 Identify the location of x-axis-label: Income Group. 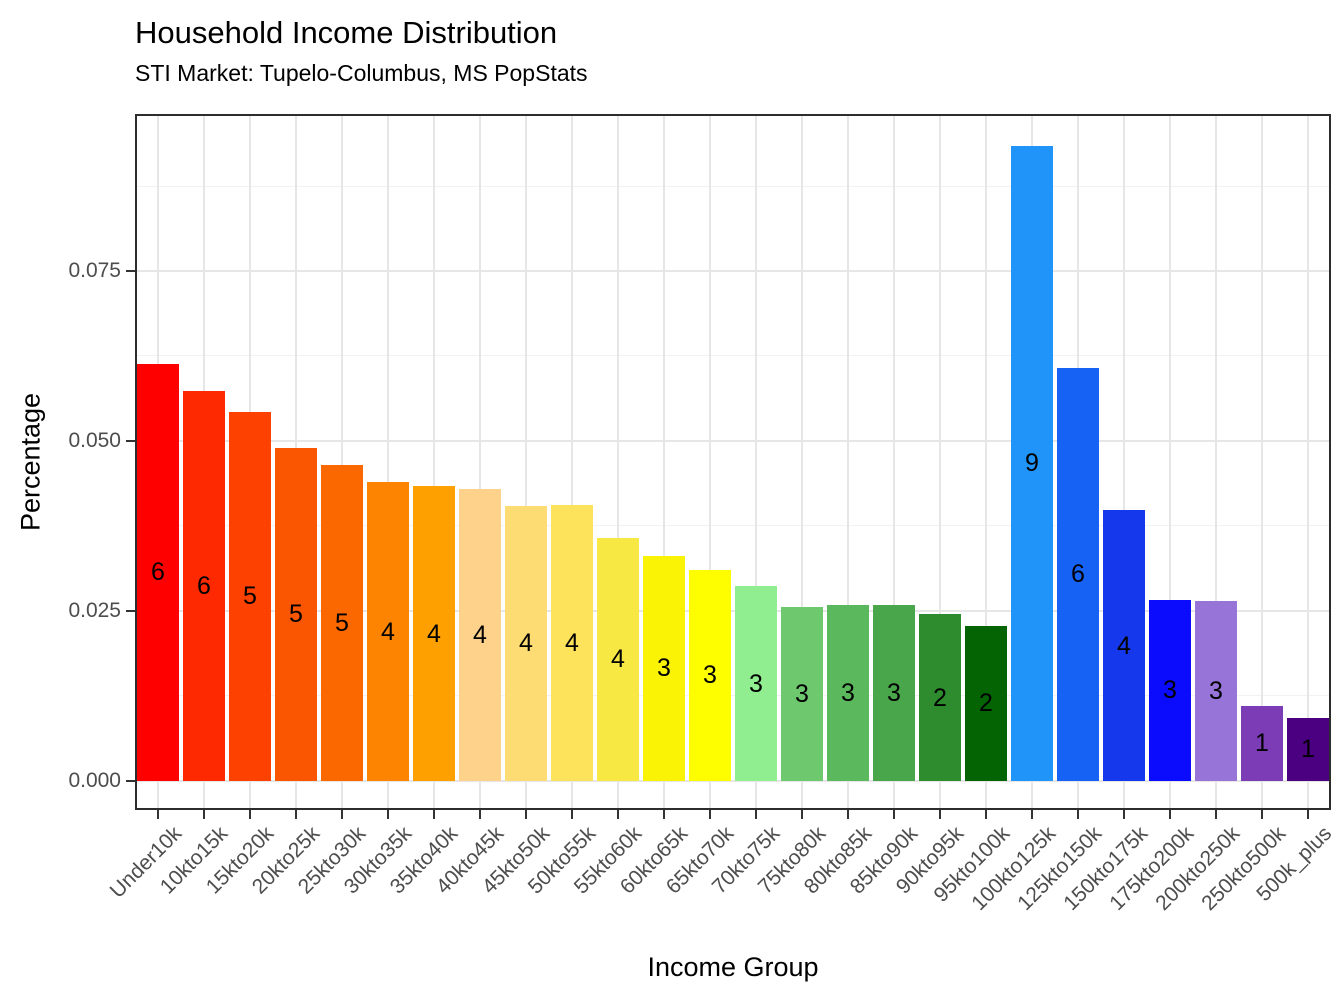
(733, 967).